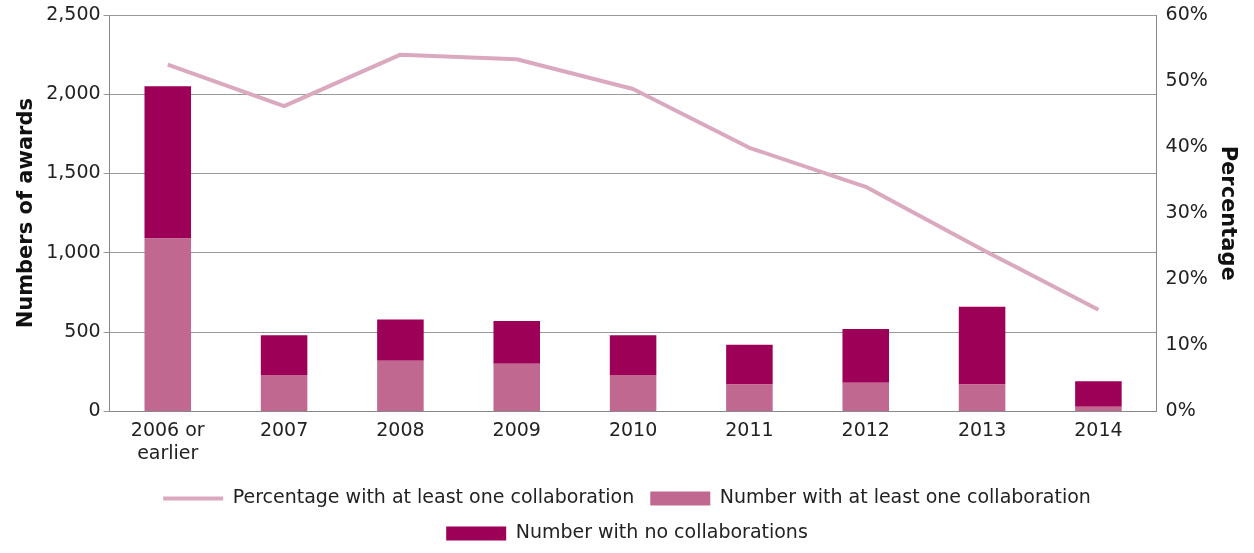  Describe the element at coordinates (865, 428) in the screenshot. I see `x-tick-label: 2012` at that location.